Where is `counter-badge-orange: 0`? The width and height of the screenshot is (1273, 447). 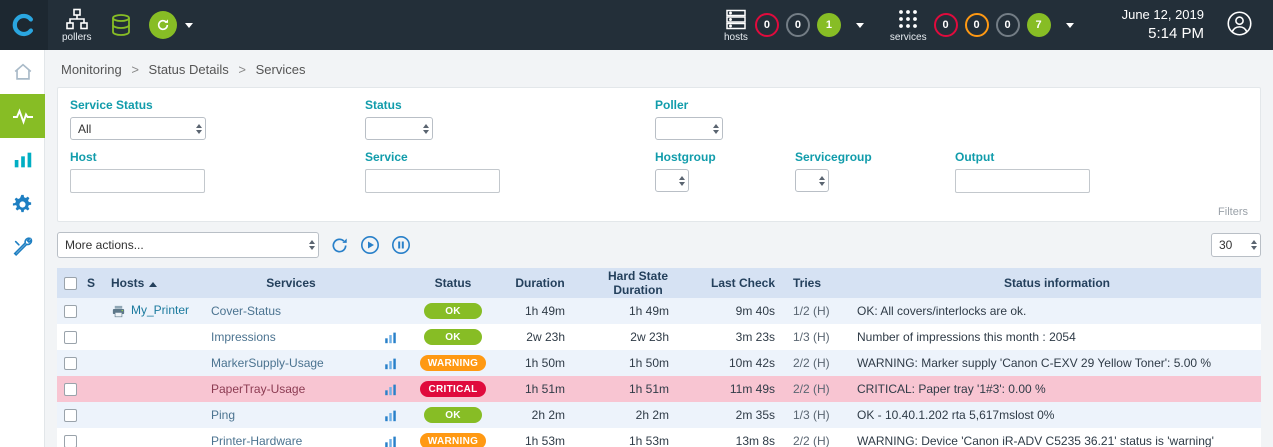 counter-badge-orange: 0 is located at coordinates (976, 25).